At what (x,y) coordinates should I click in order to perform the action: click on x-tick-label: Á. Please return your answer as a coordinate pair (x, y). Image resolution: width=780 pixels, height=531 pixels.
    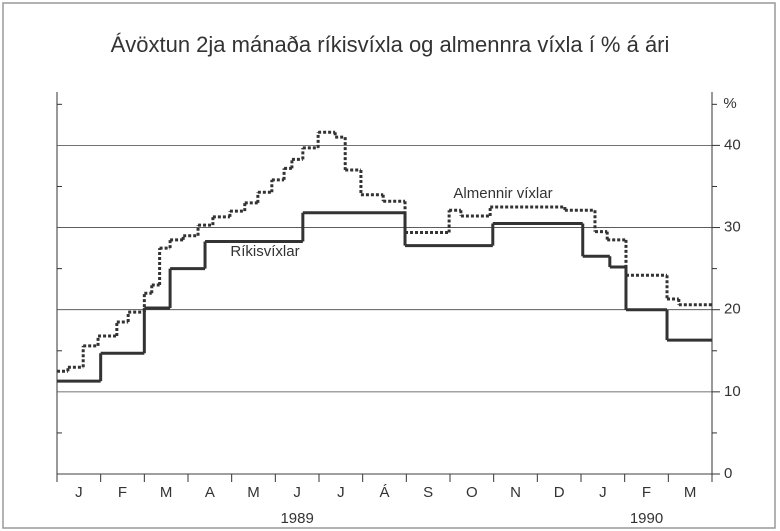
    Looking at the image, I should click on (384, 492).